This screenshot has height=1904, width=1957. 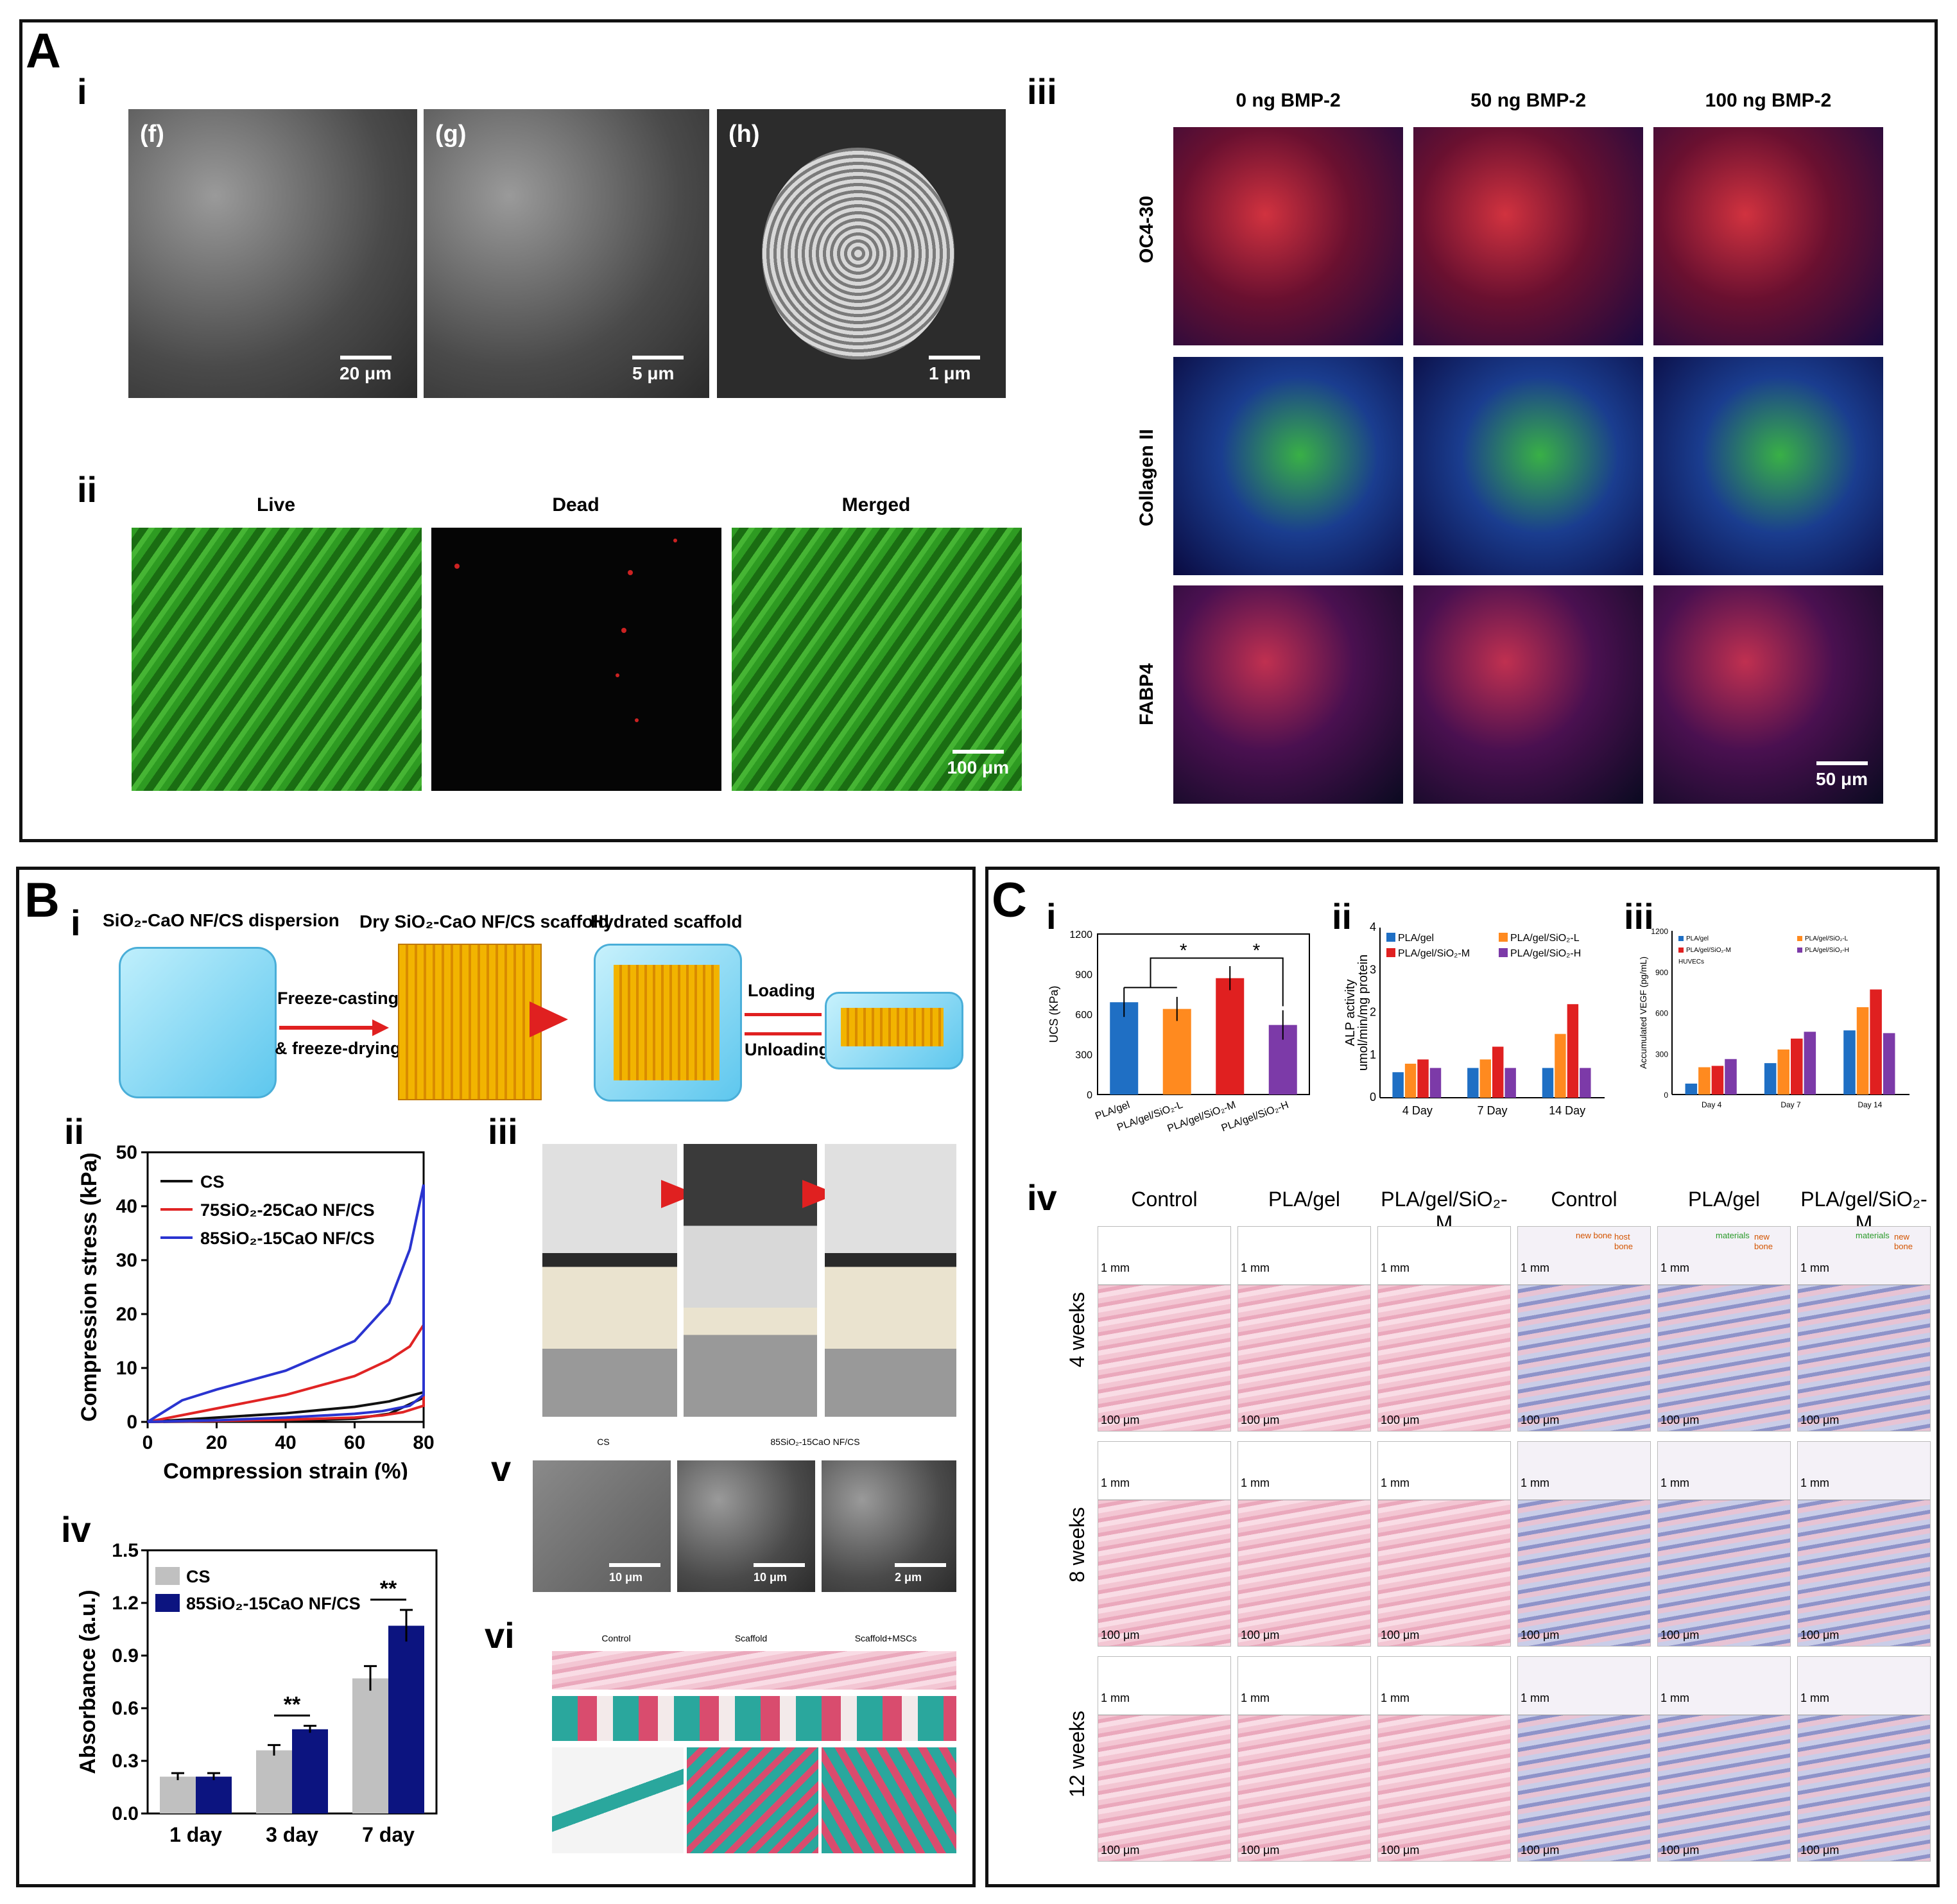 I want to click on x-category-label: 4 Day, so click(x=1417, y=1110).